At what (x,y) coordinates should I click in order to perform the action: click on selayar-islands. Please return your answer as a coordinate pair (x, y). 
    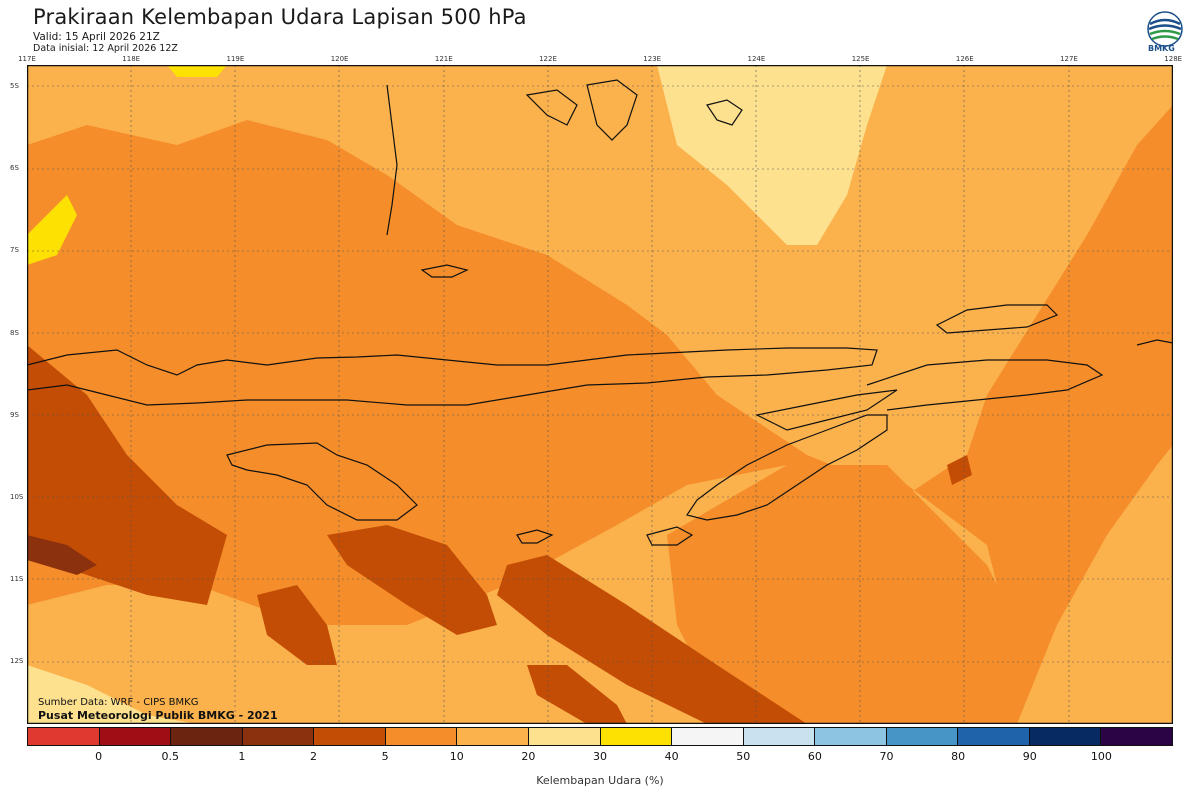
    Looking at the image, I should click on (551, 107).